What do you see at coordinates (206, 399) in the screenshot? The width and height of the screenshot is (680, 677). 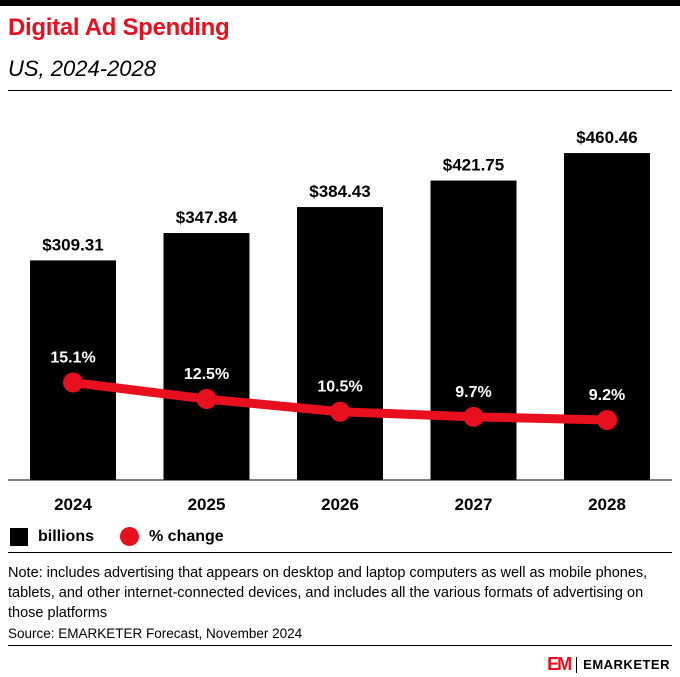 I see `percent-point-2025` at bounding box center [206, 399].